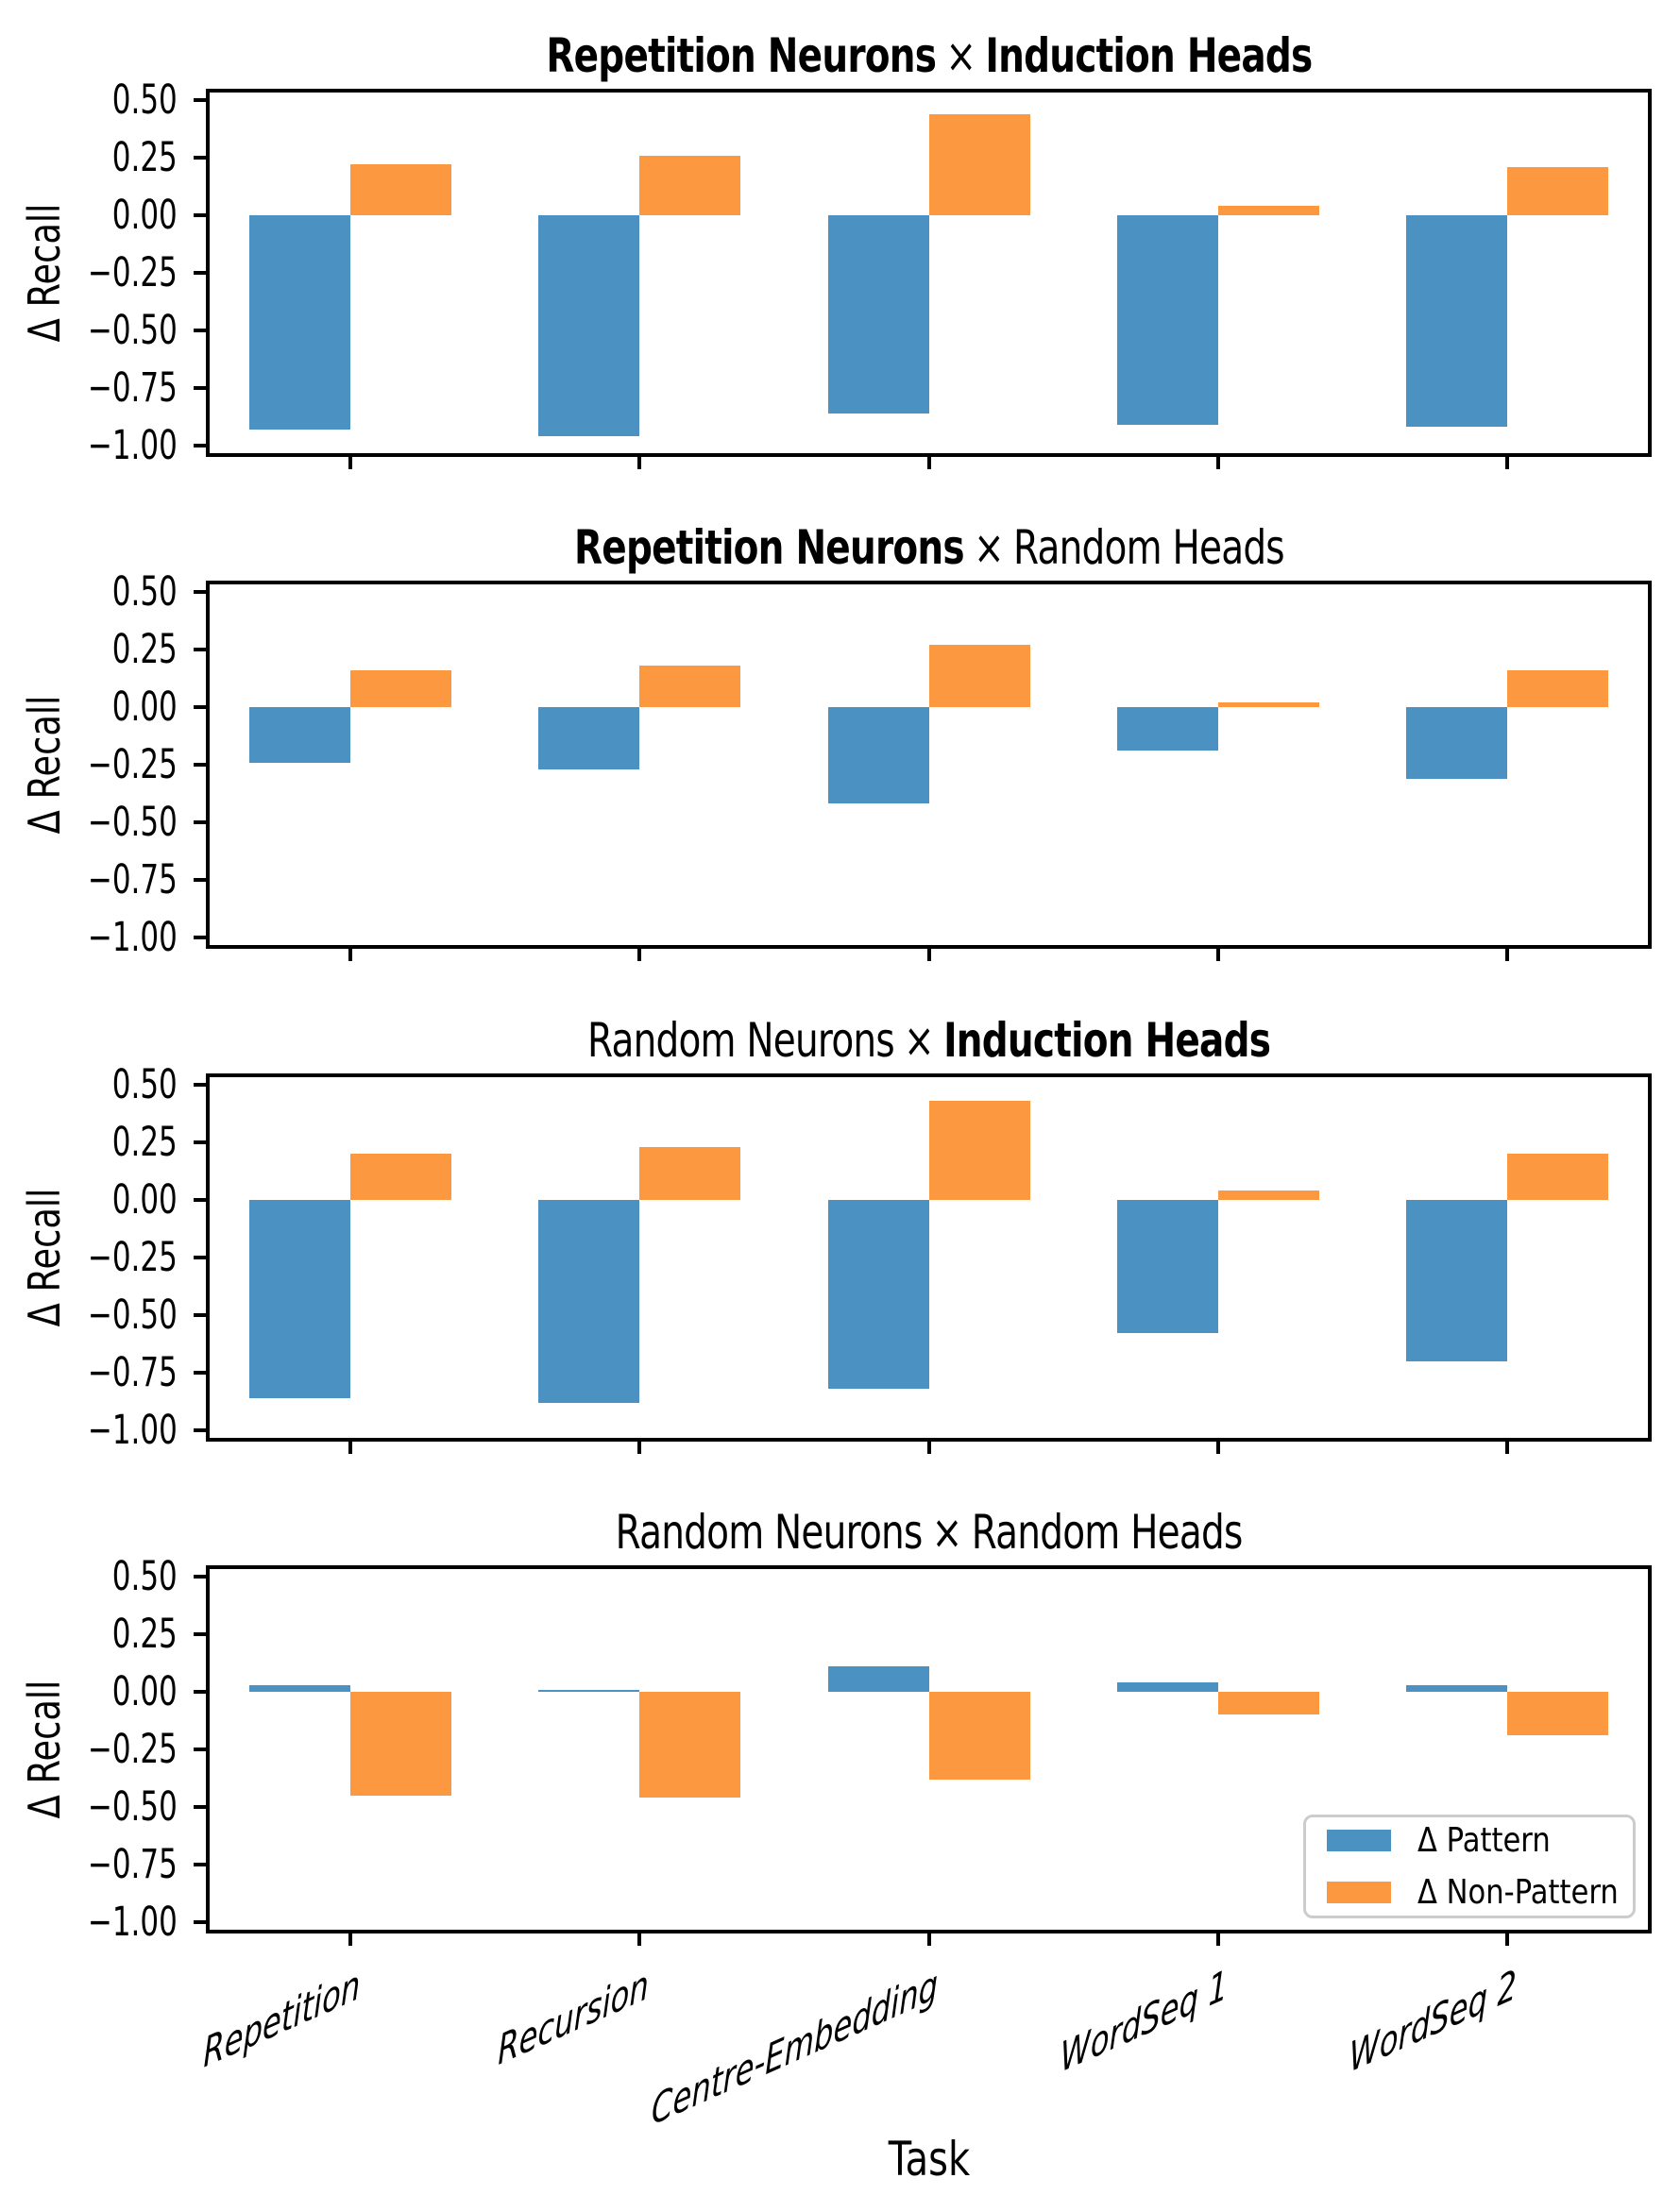 The width and height of the screenshot is (1680, 2212). Describe the element at coordinates (133, 1315) in the screenshot. I see `y-tick-label-text: −0.50` at that location.